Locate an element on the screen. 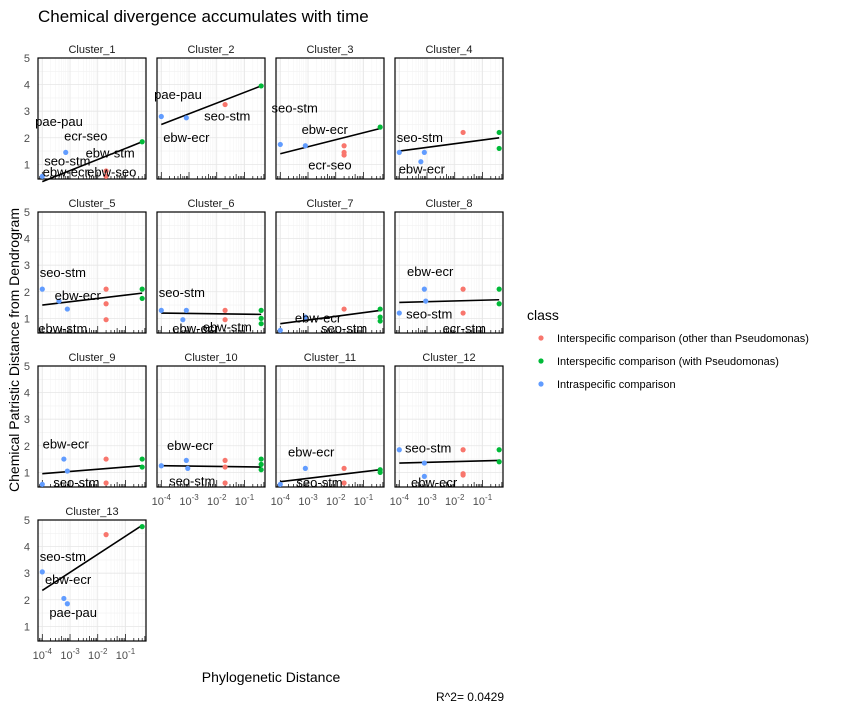 The height and width of the screenshot is (716, 858). facet-strip-label: Cluster_11 is located at coordinates (330, 358).